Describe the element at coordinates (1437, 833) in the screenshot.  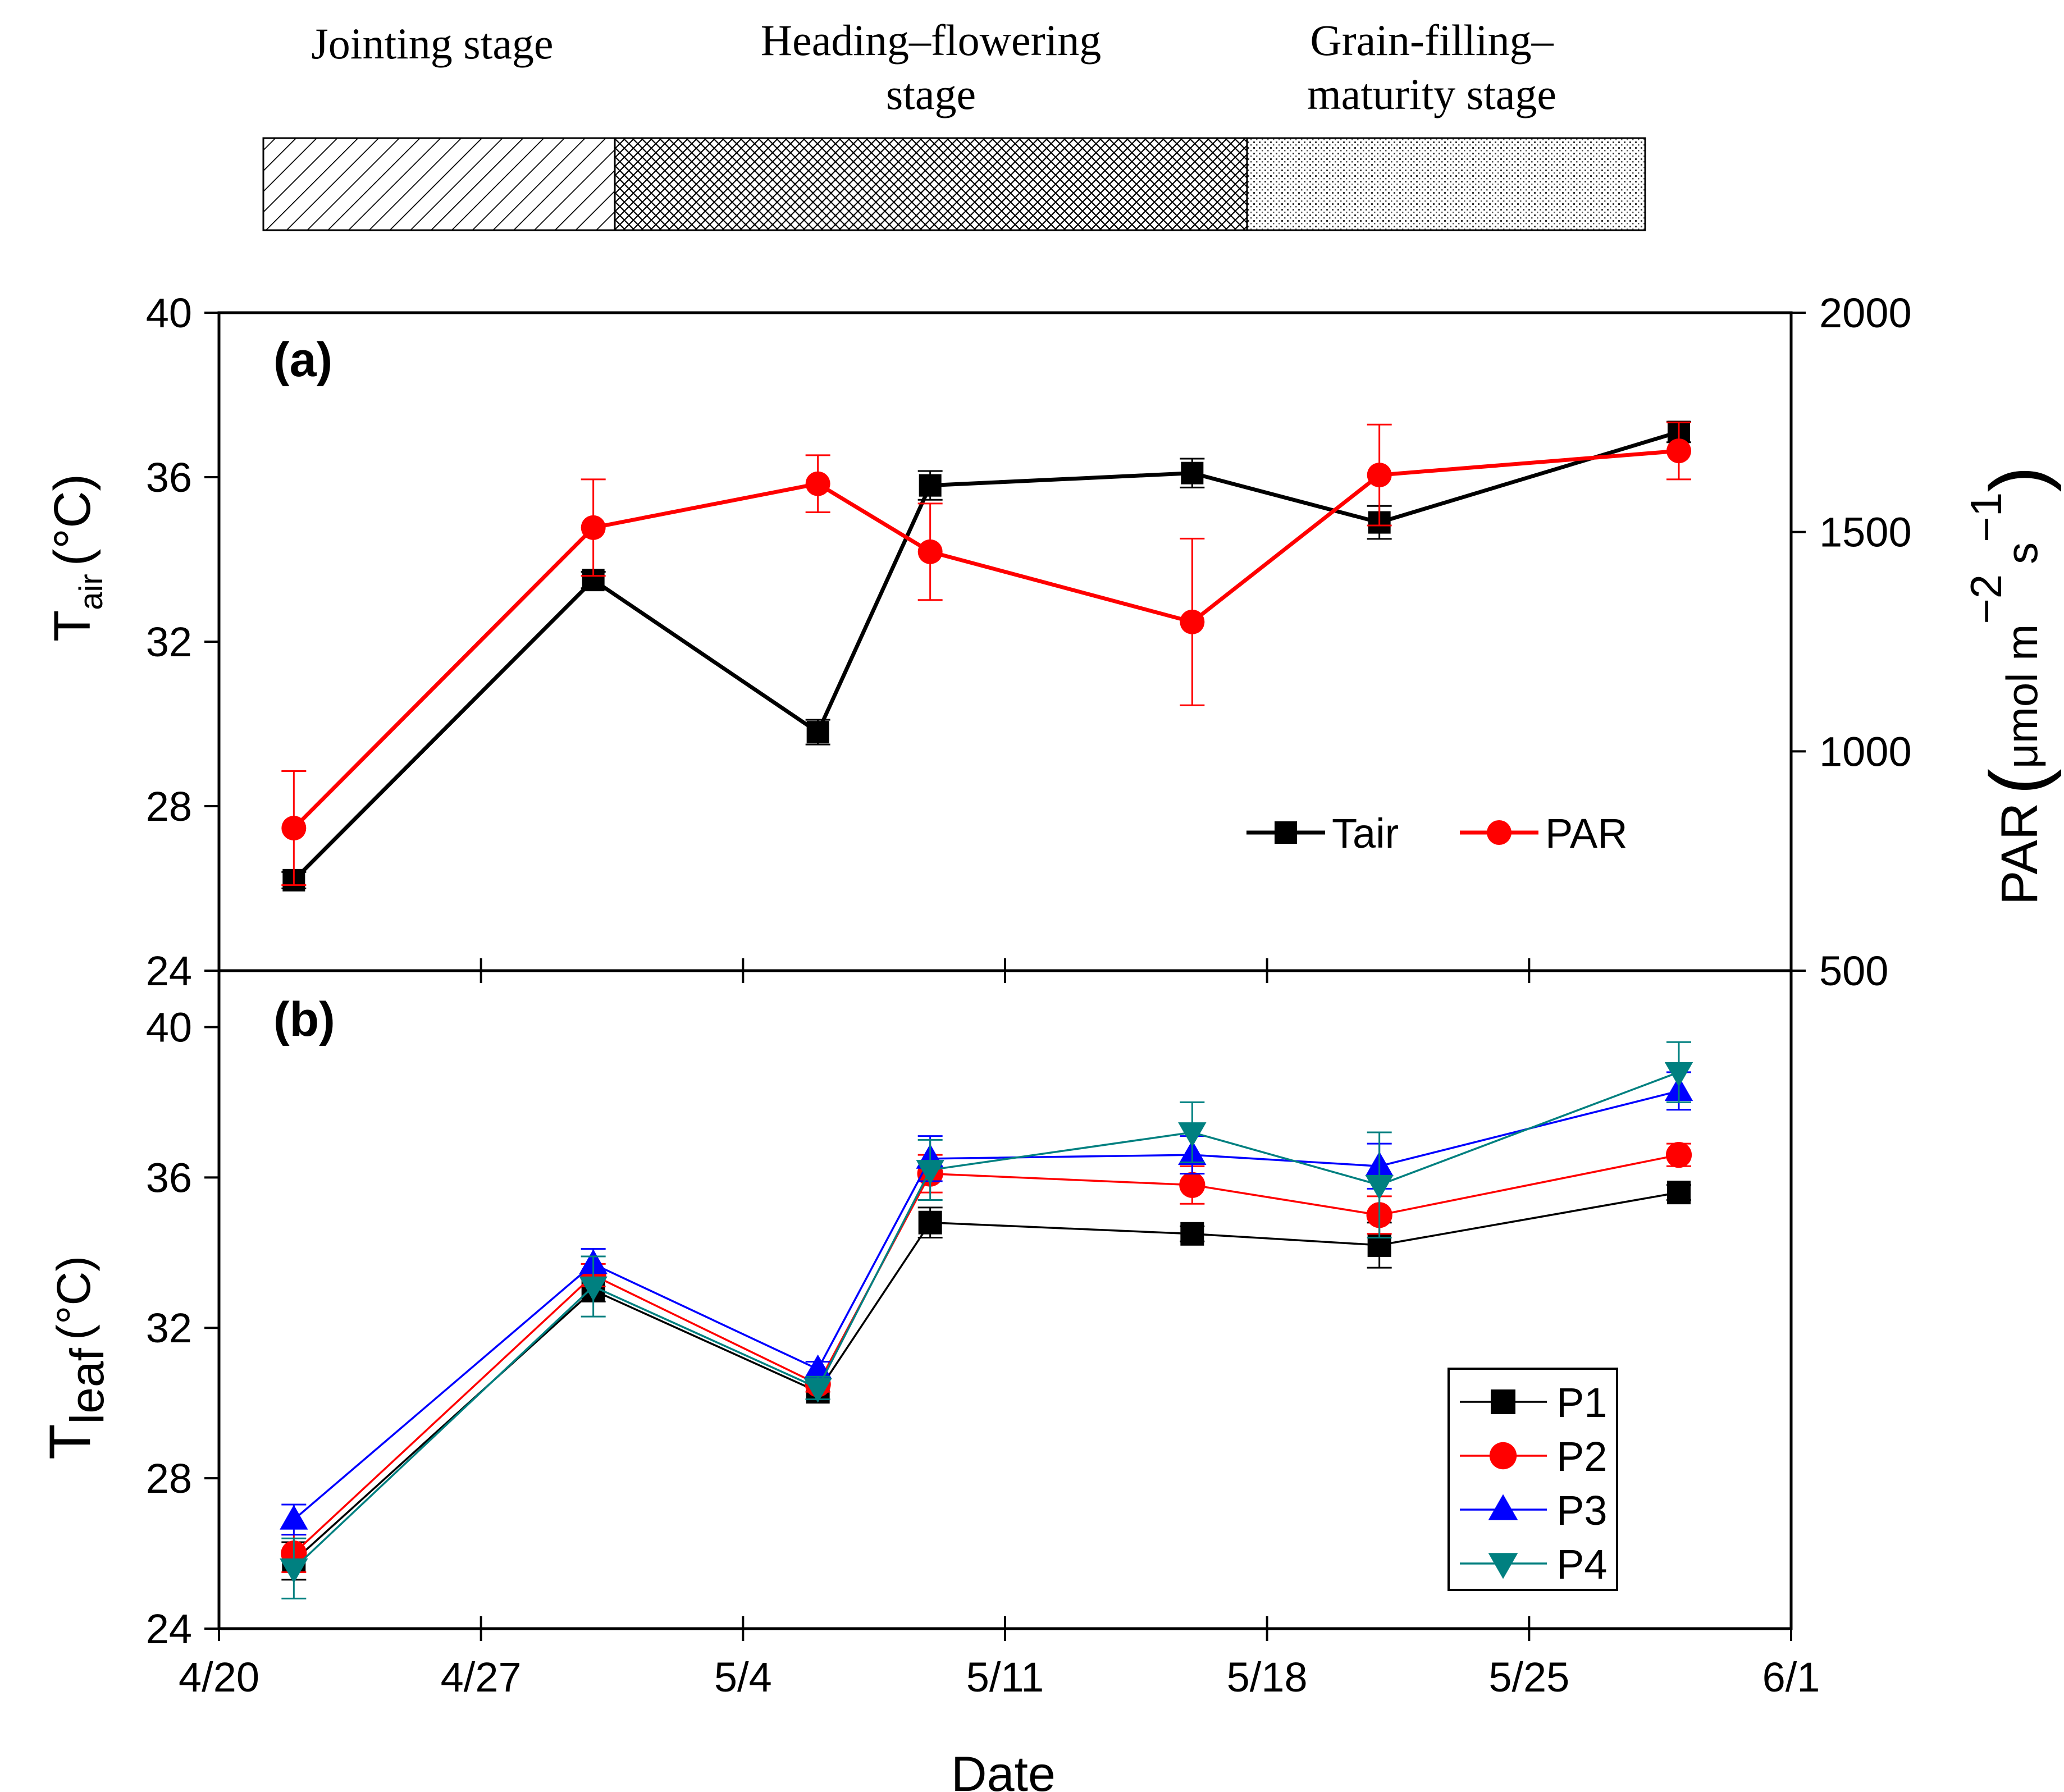
I see `panel-a-legend: Tair PAR` at that location.